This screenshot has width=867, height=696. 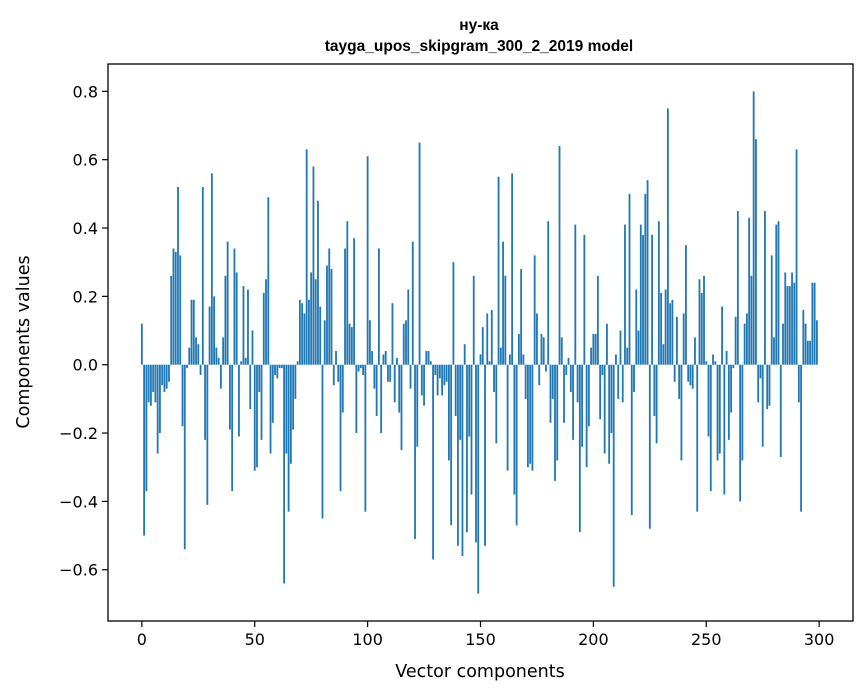 I want to click on x-tick-label: 0, so click(x=142, y=639).